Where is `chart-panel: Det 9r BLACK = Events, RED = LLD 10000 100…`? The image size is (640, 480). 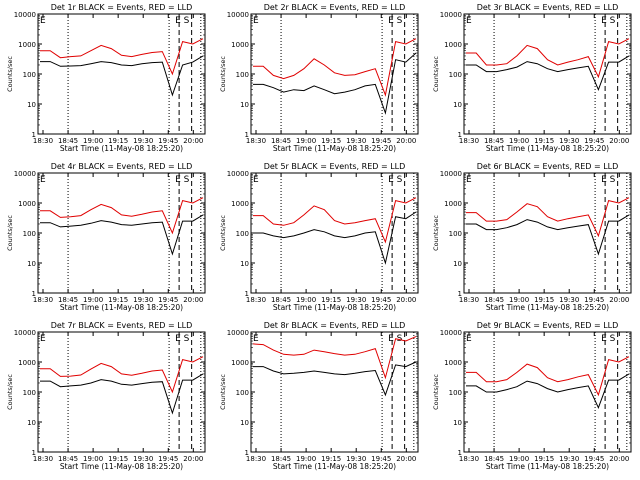 chart-panel: Det 9r BLACK = Events, RED = LLD 10000 100… is located at coordinates (532, 396).